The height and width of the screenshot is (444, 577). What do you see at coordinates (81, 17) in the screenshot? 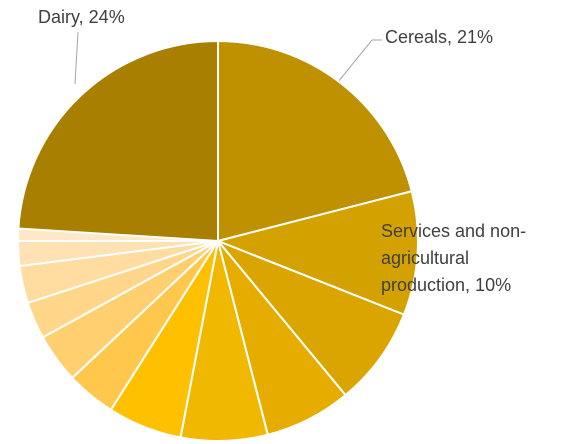
I see `data-label: Dairy, 24%` at bounding box center [81, 17].